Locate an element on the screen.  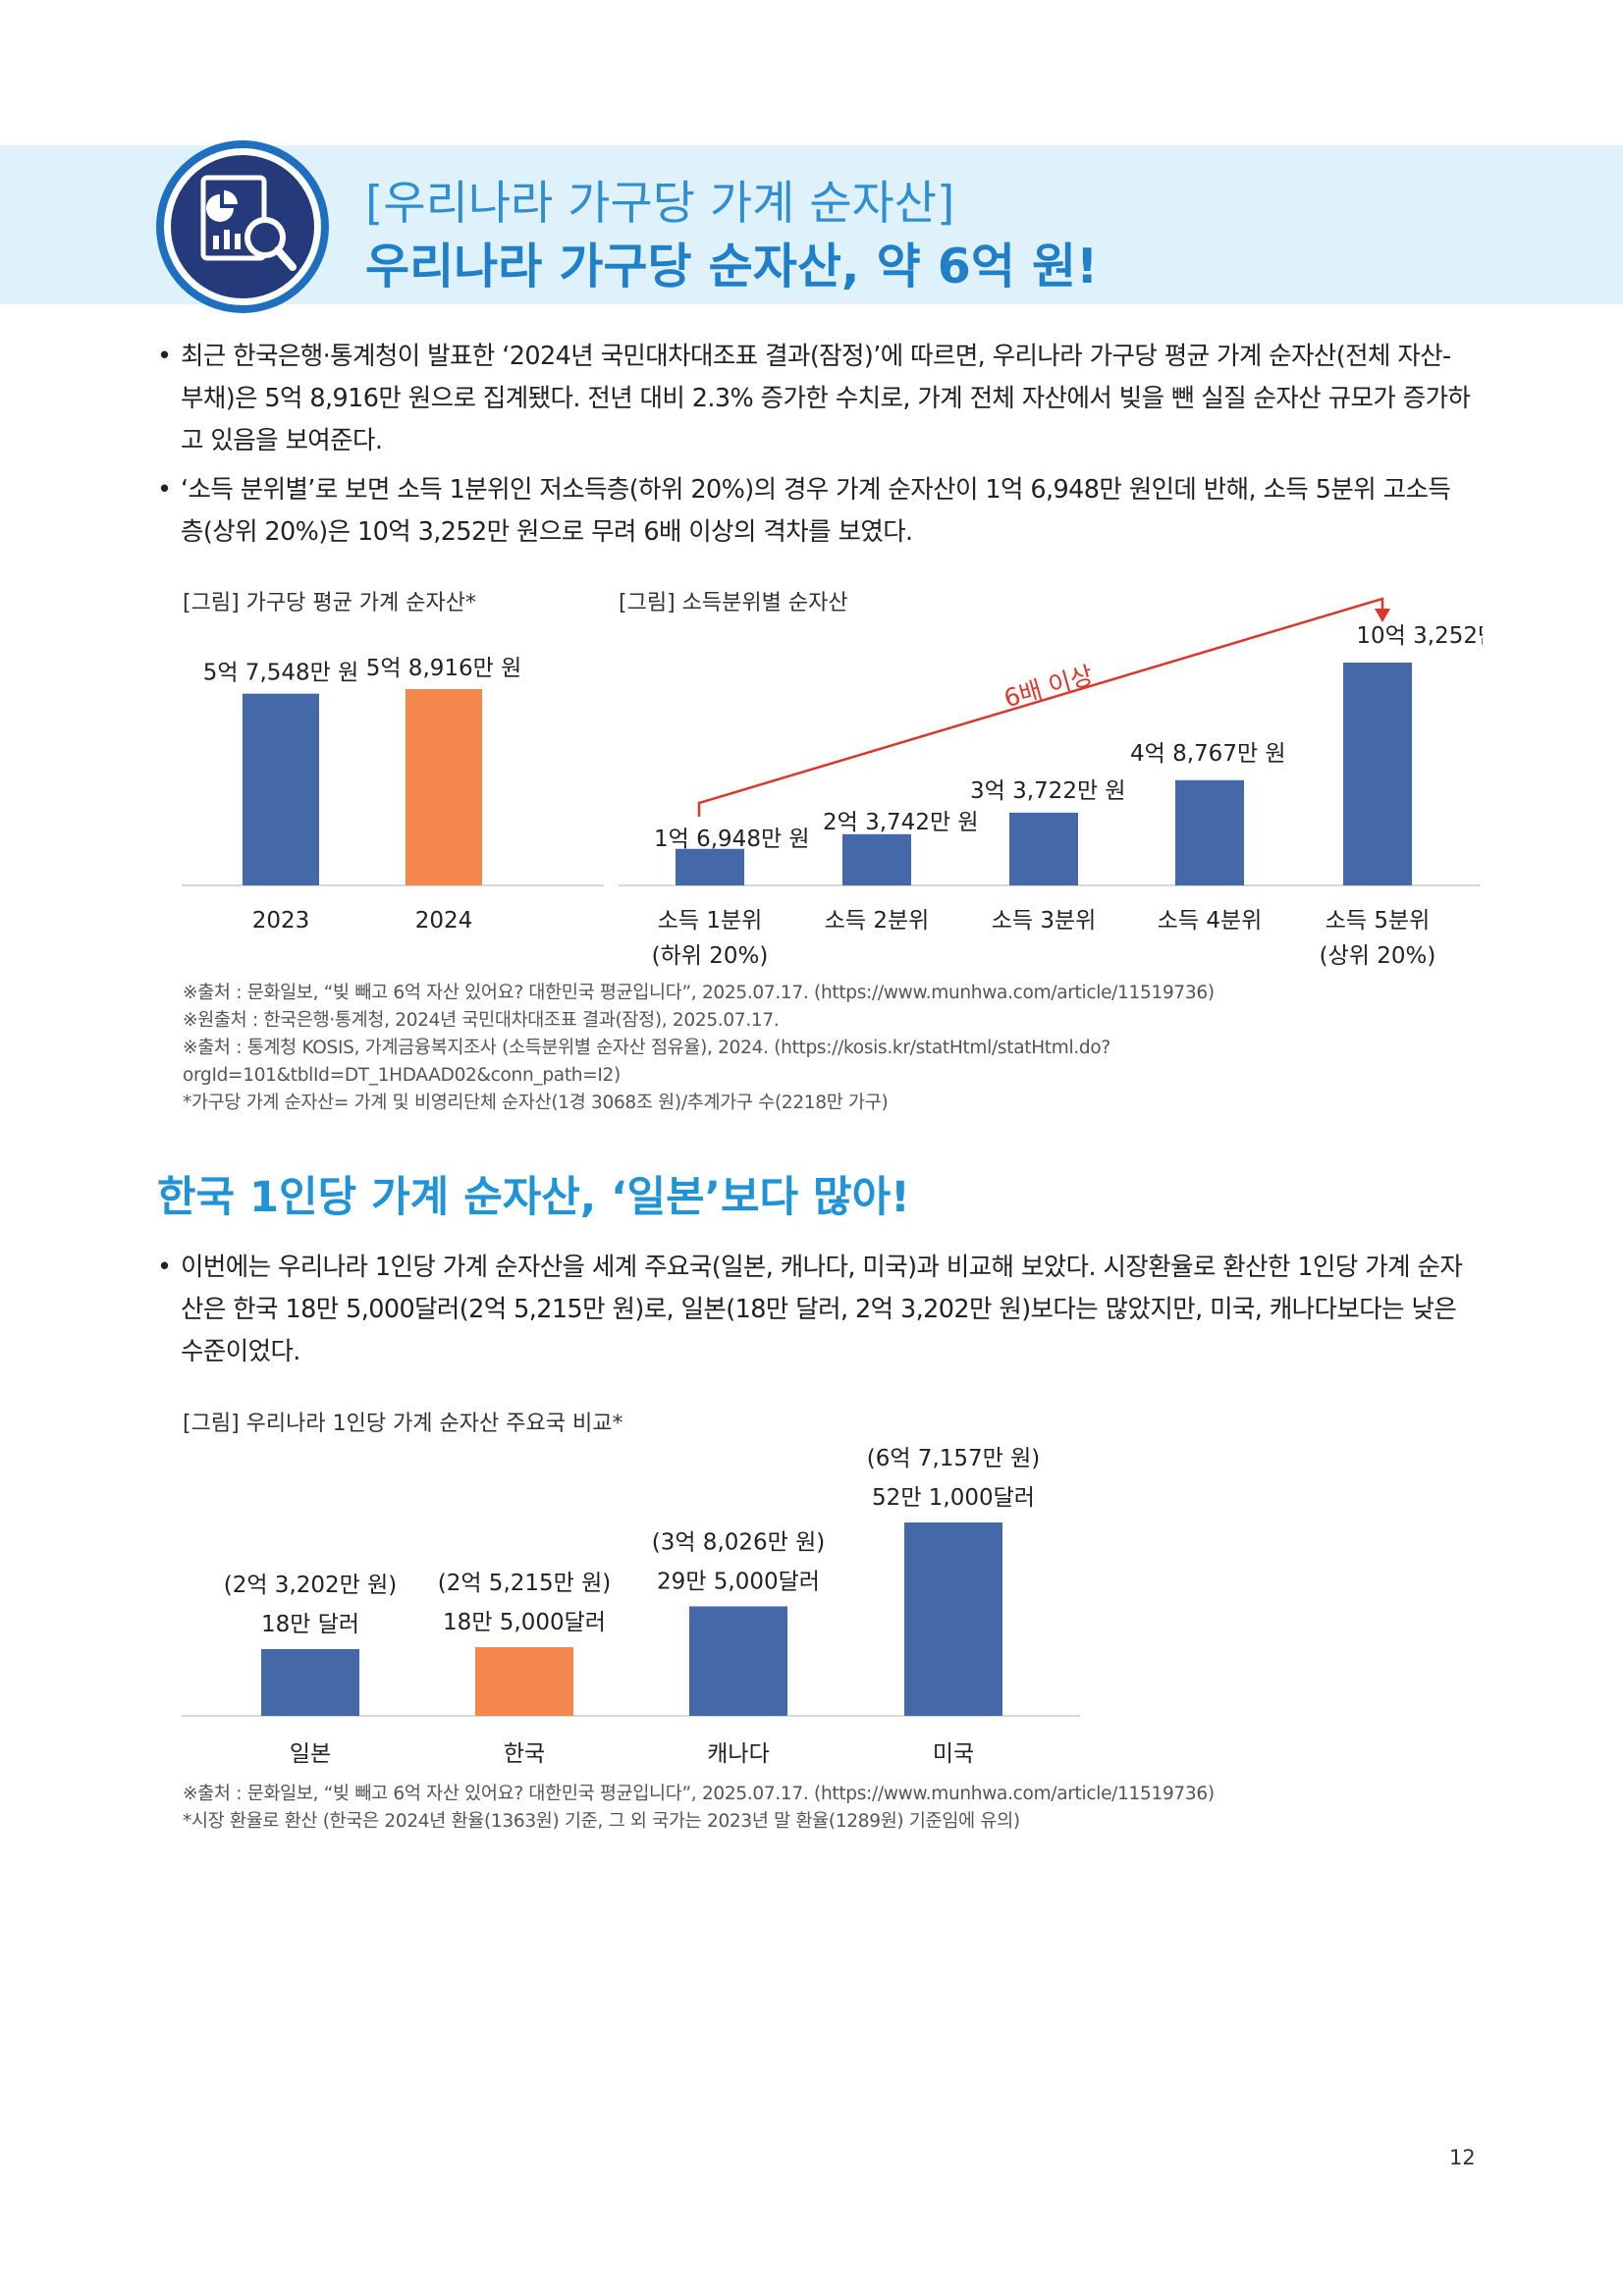
tick-sublabel: (상위 20%) is located at coordinates (1378, 956).